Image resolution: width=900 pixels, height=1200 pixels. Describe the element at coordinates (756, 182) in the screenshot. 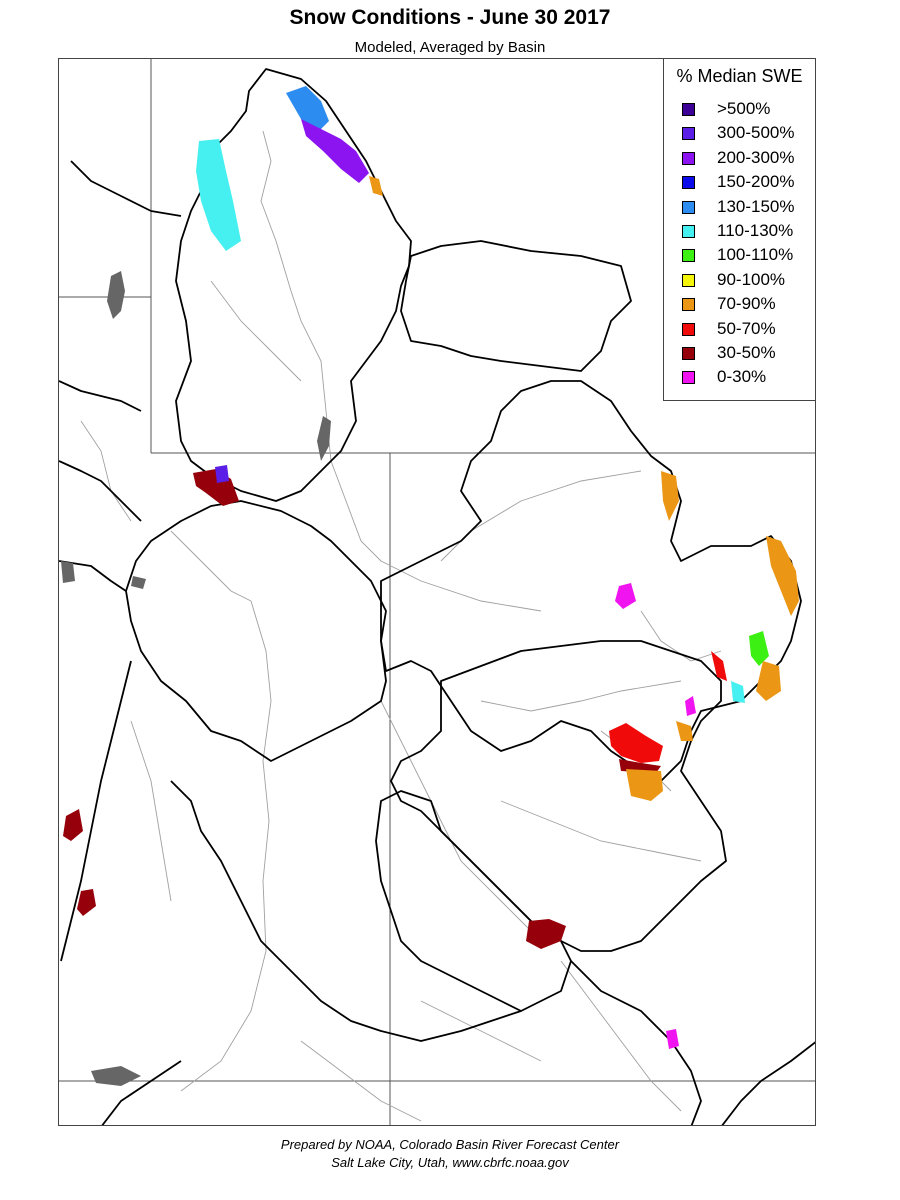

I see `legend-label: 150-200%` at that location.